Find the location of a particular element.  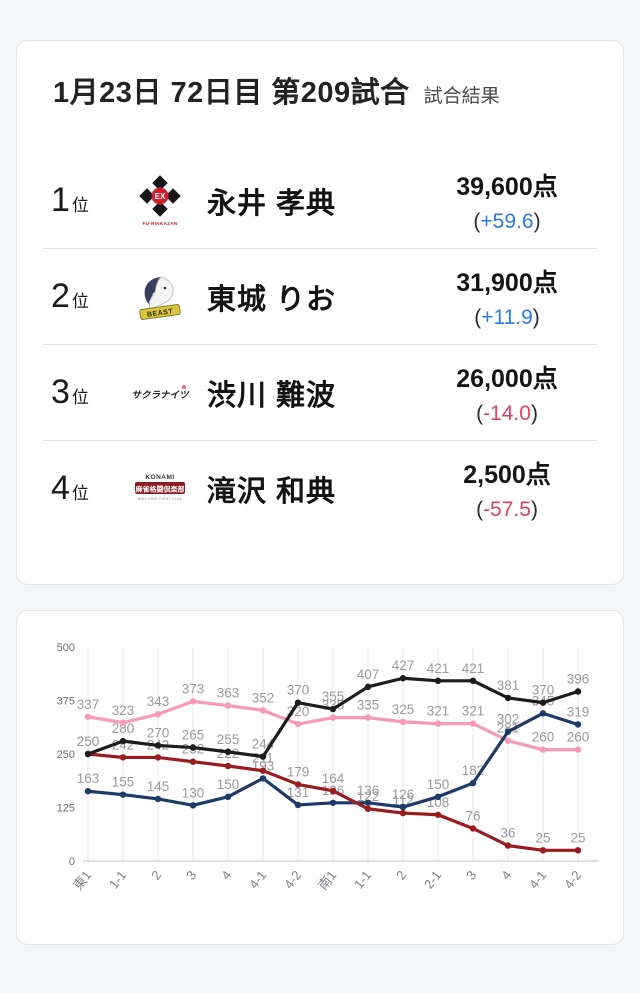

svg-text: 335 is located at coordinates (368, 705).